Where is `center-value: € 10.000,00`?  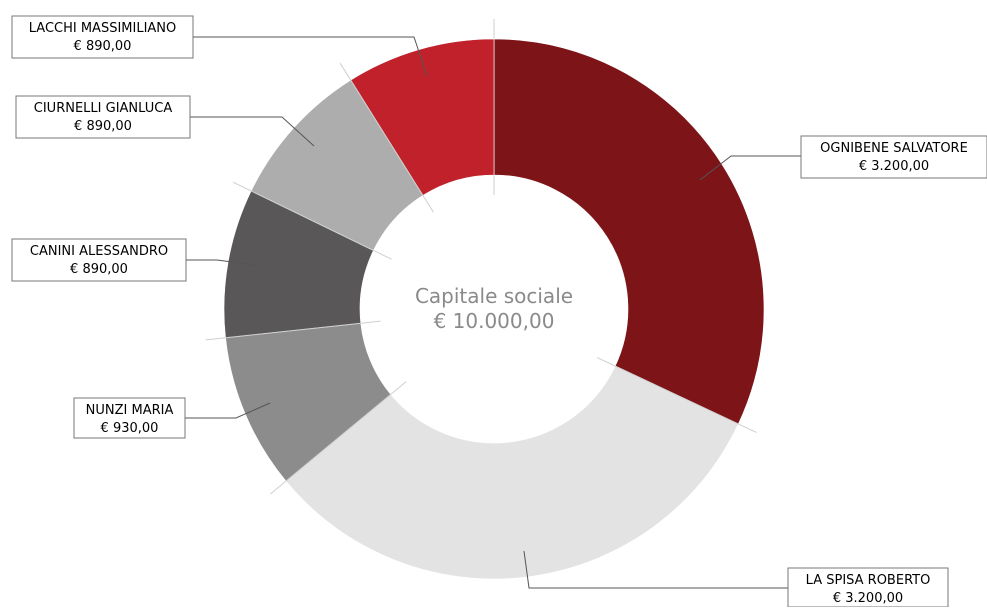
center-value: € 10.000,00 is located at coordinates (494, 321).